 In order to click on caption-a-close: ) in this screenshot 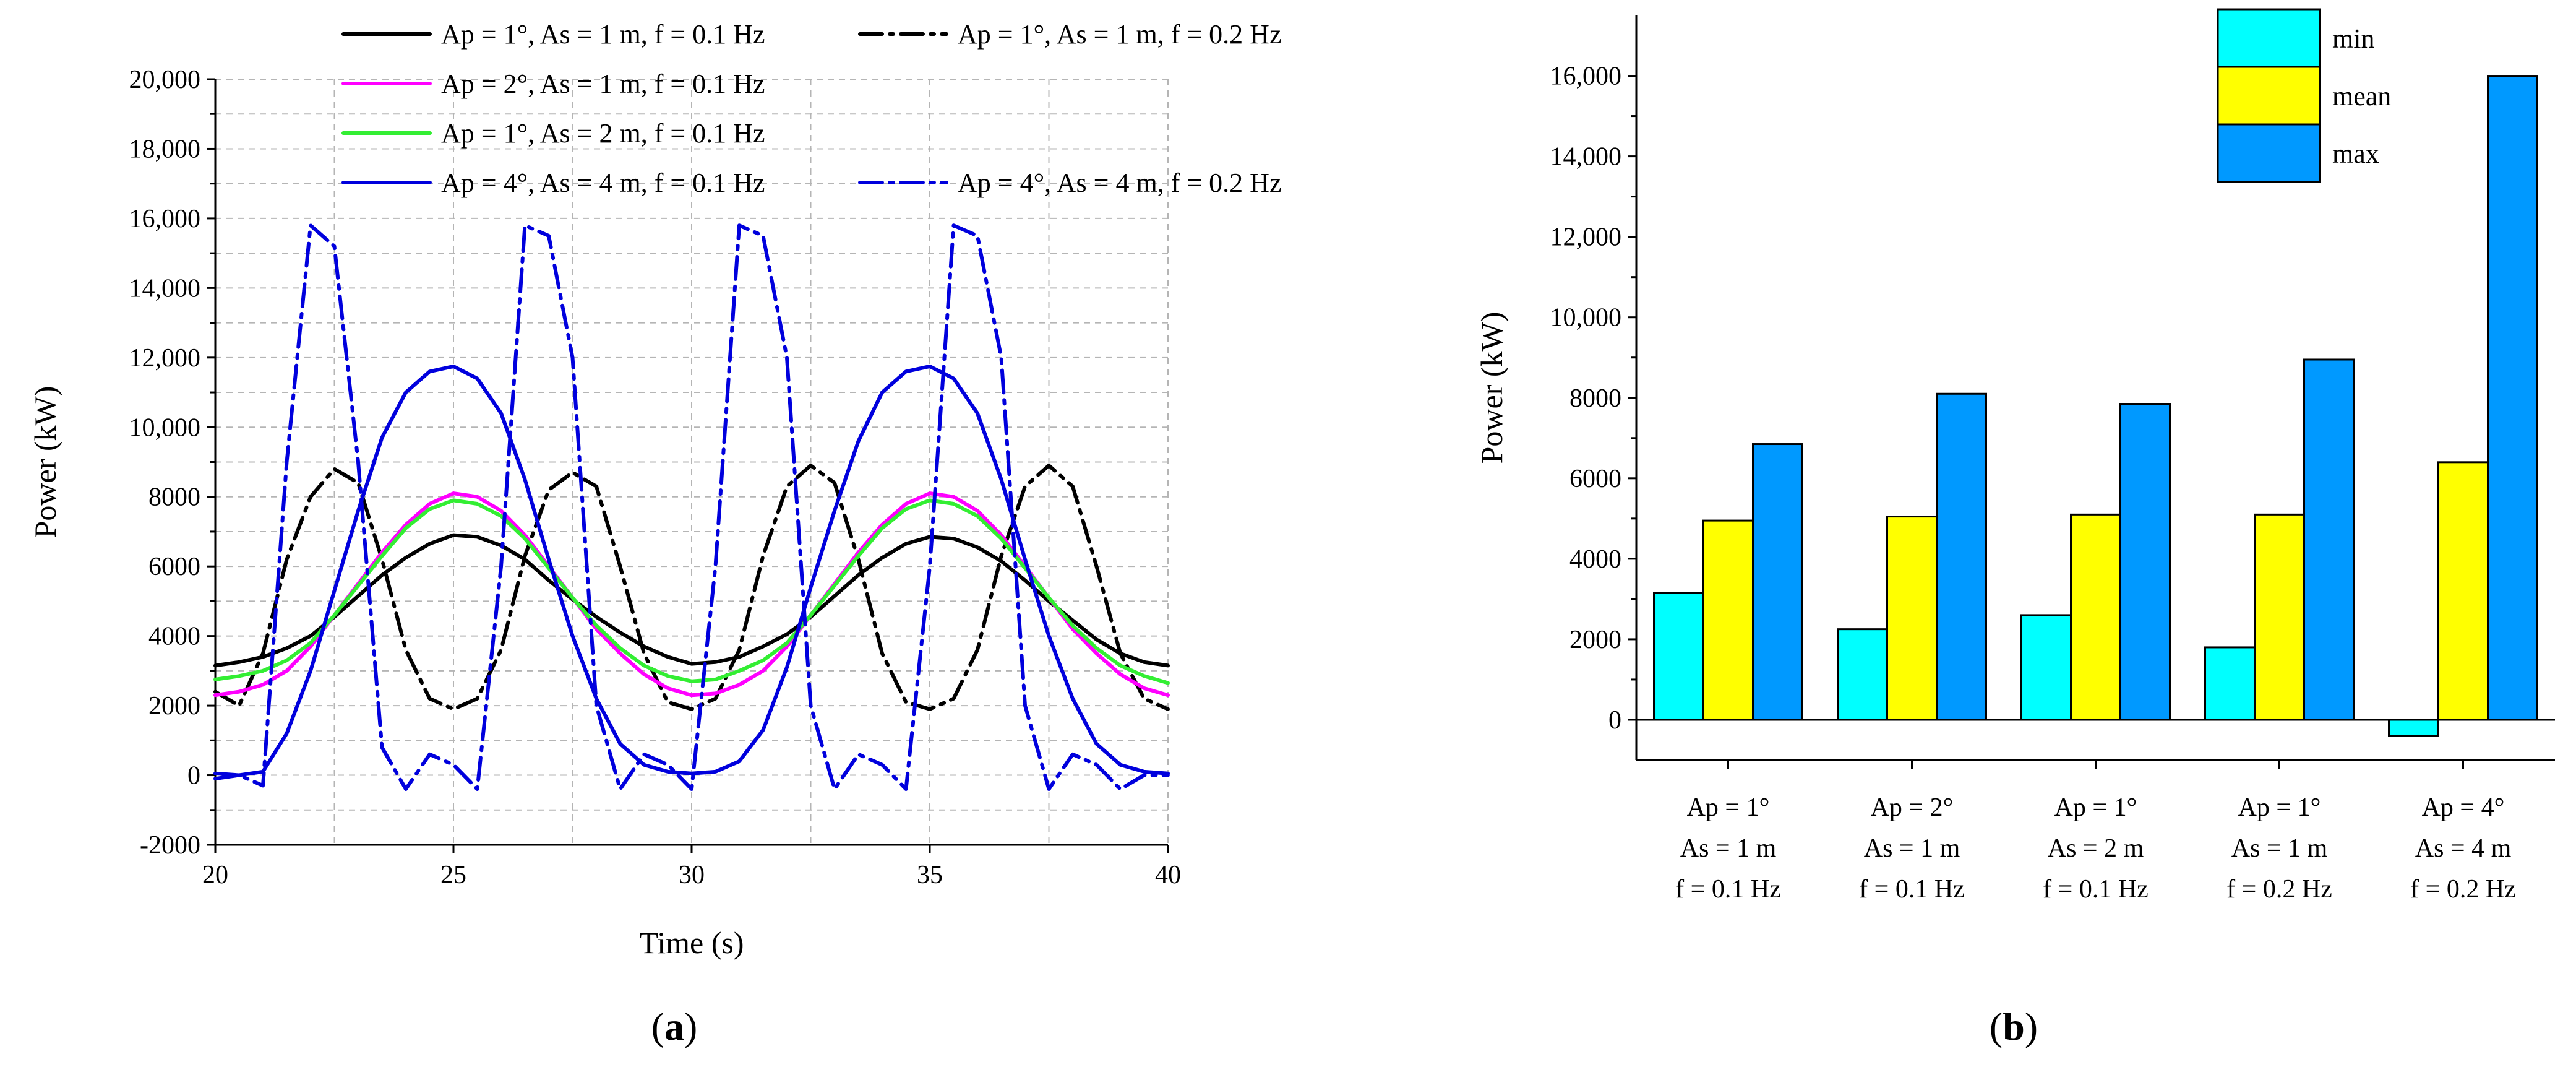, I will do `click(690, 1026)`.